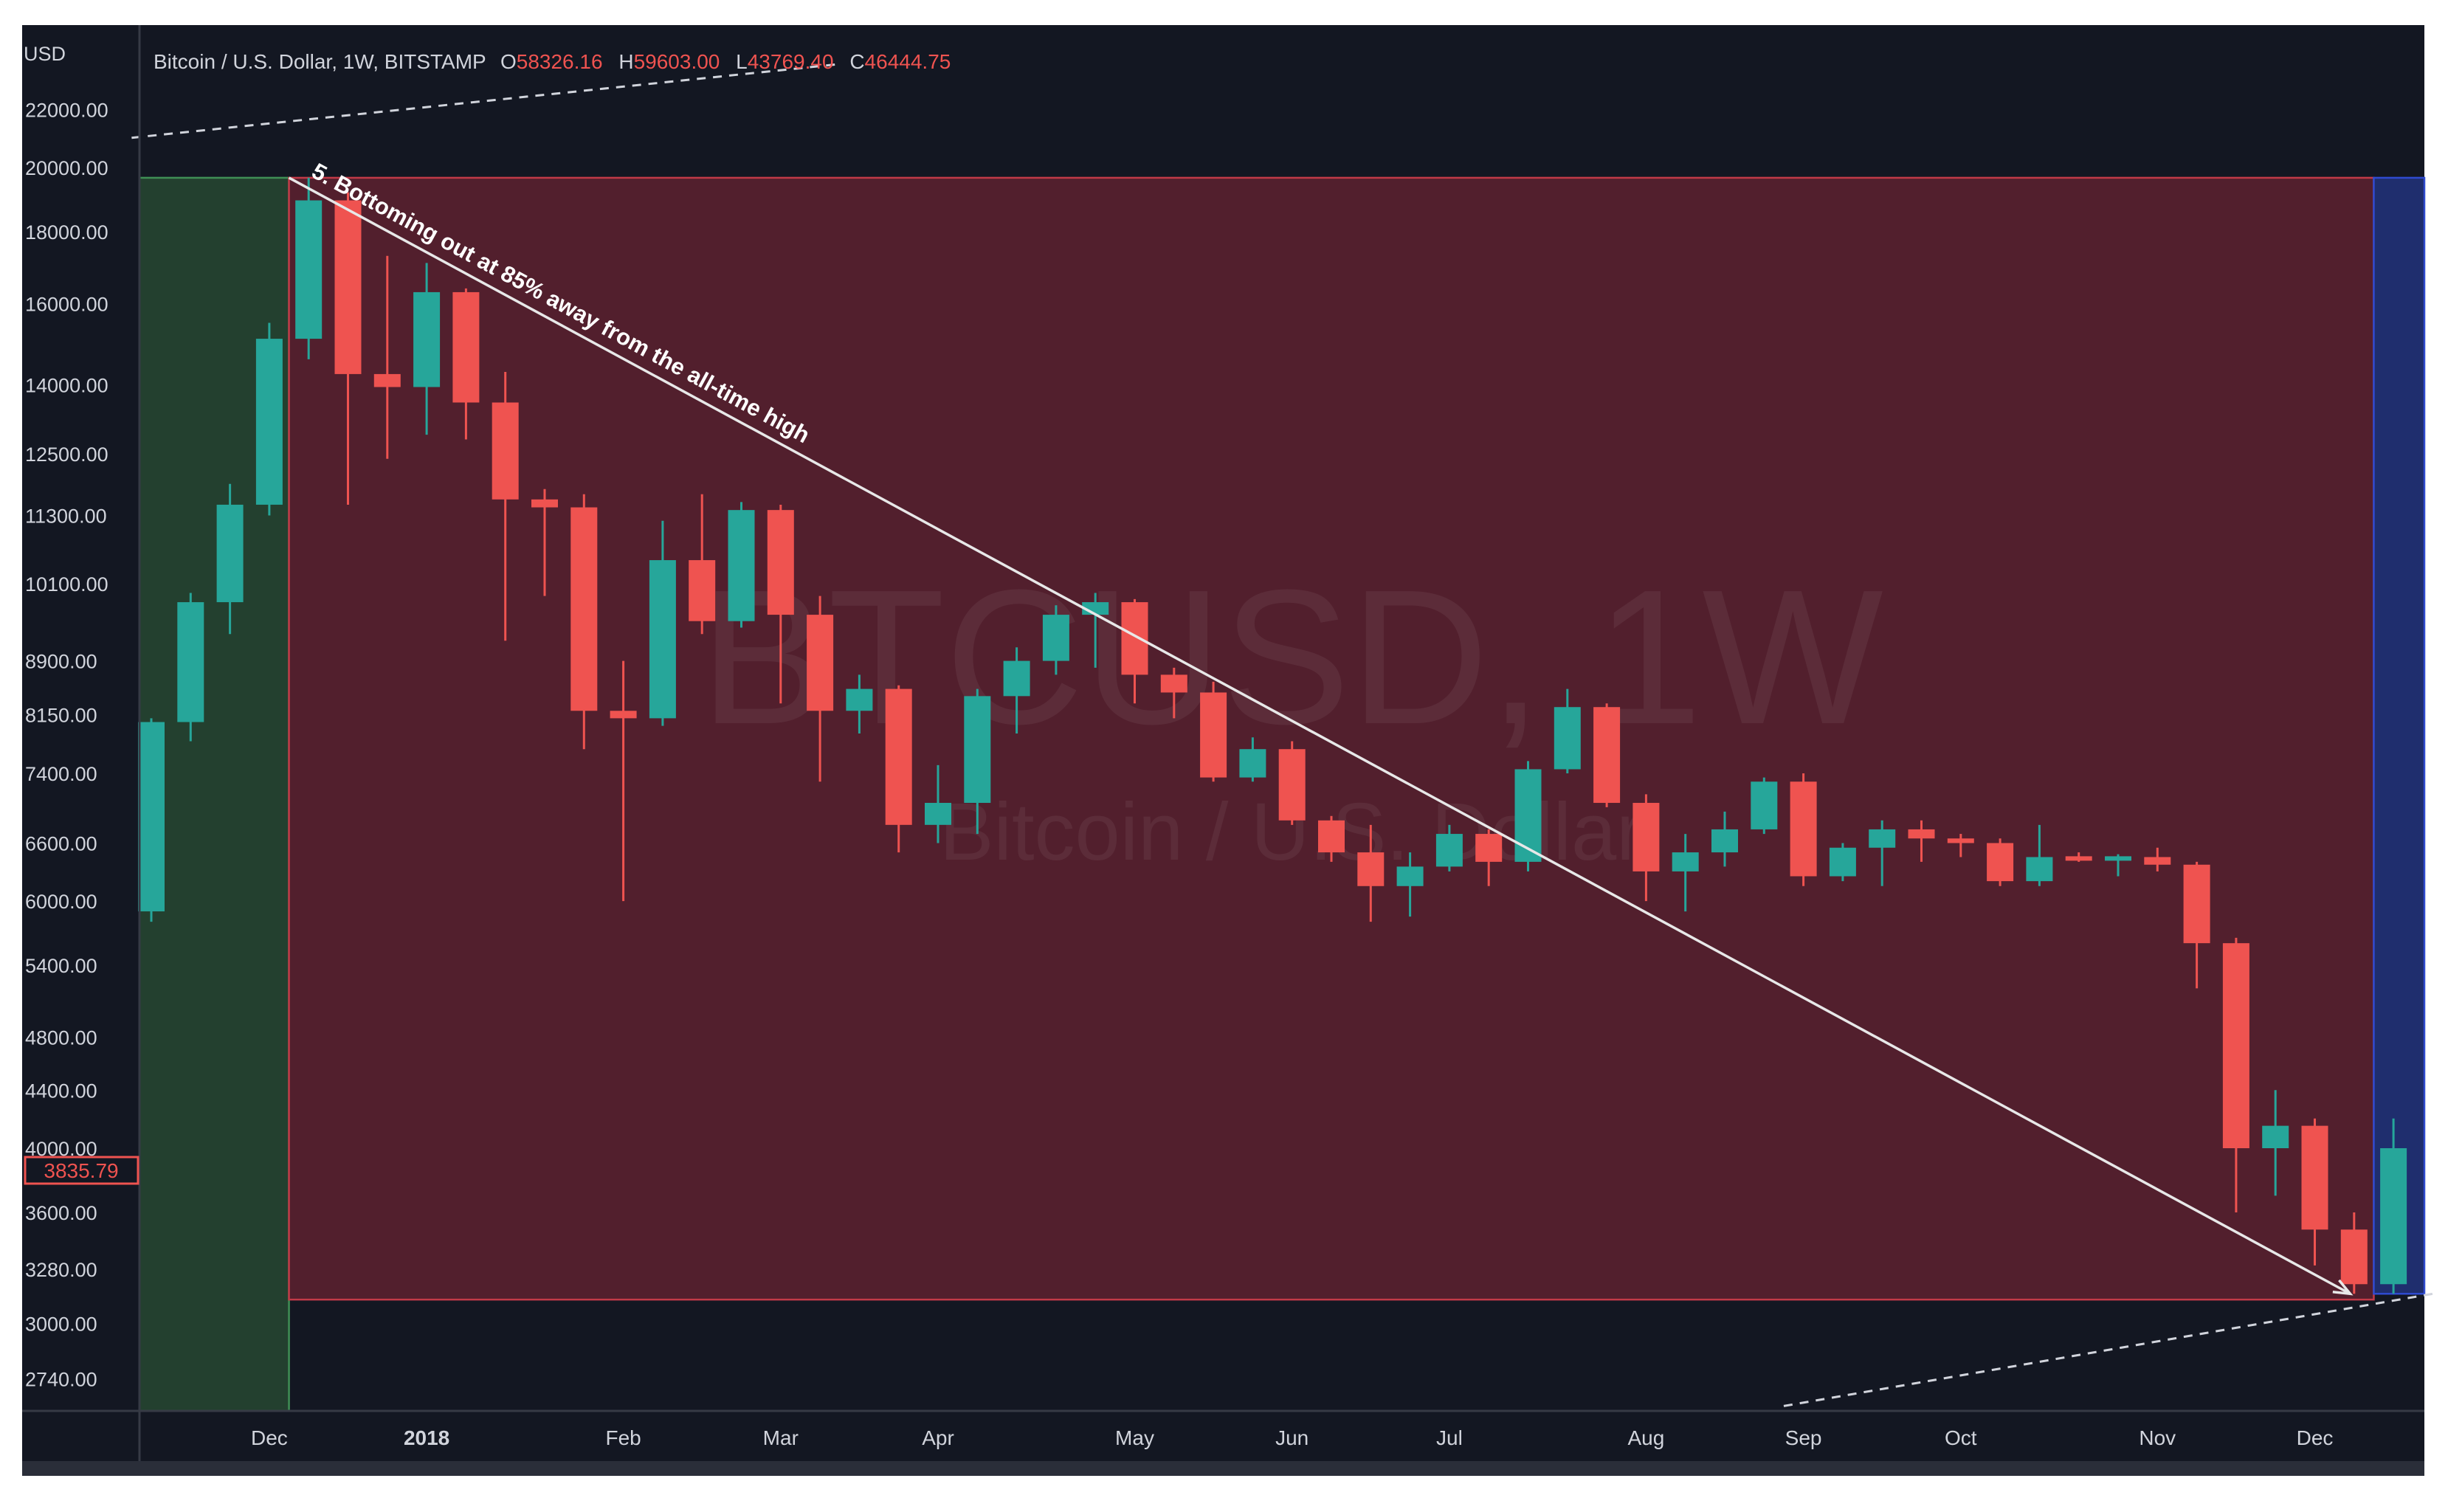 This screenshot has width=2448, height=1512. What do you see at coordinates (485, 101) in the screenshot?
I see `dashed-trendline` at bounding box center [485, 101].